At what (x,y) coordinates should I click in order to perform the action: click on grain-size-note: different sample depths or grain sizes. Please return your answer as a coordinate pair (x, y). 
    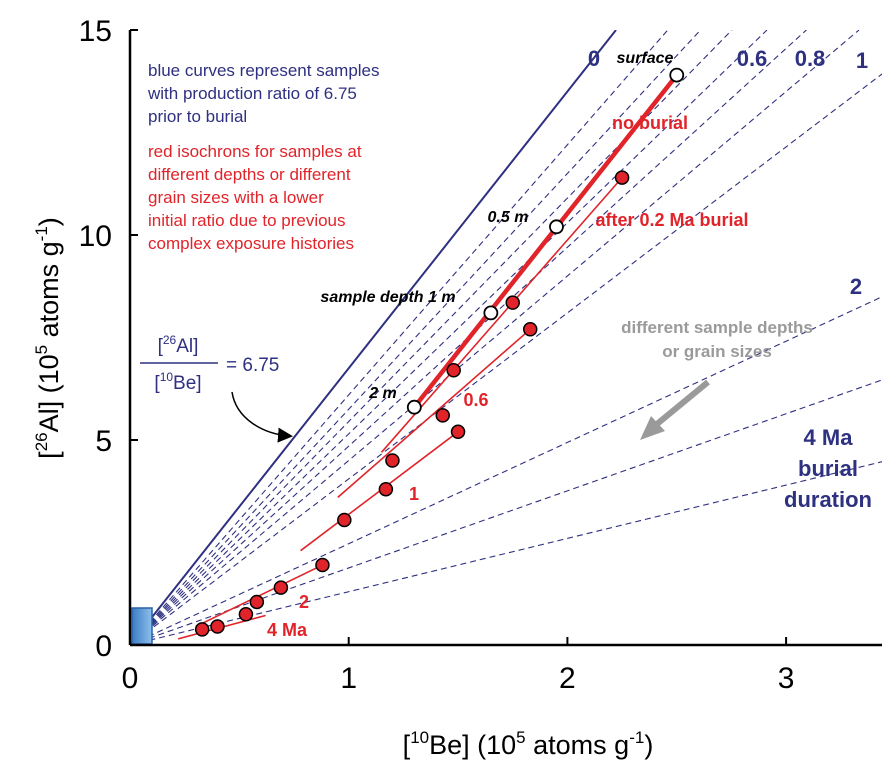
    Looking at the image, I should click on (717, 379).